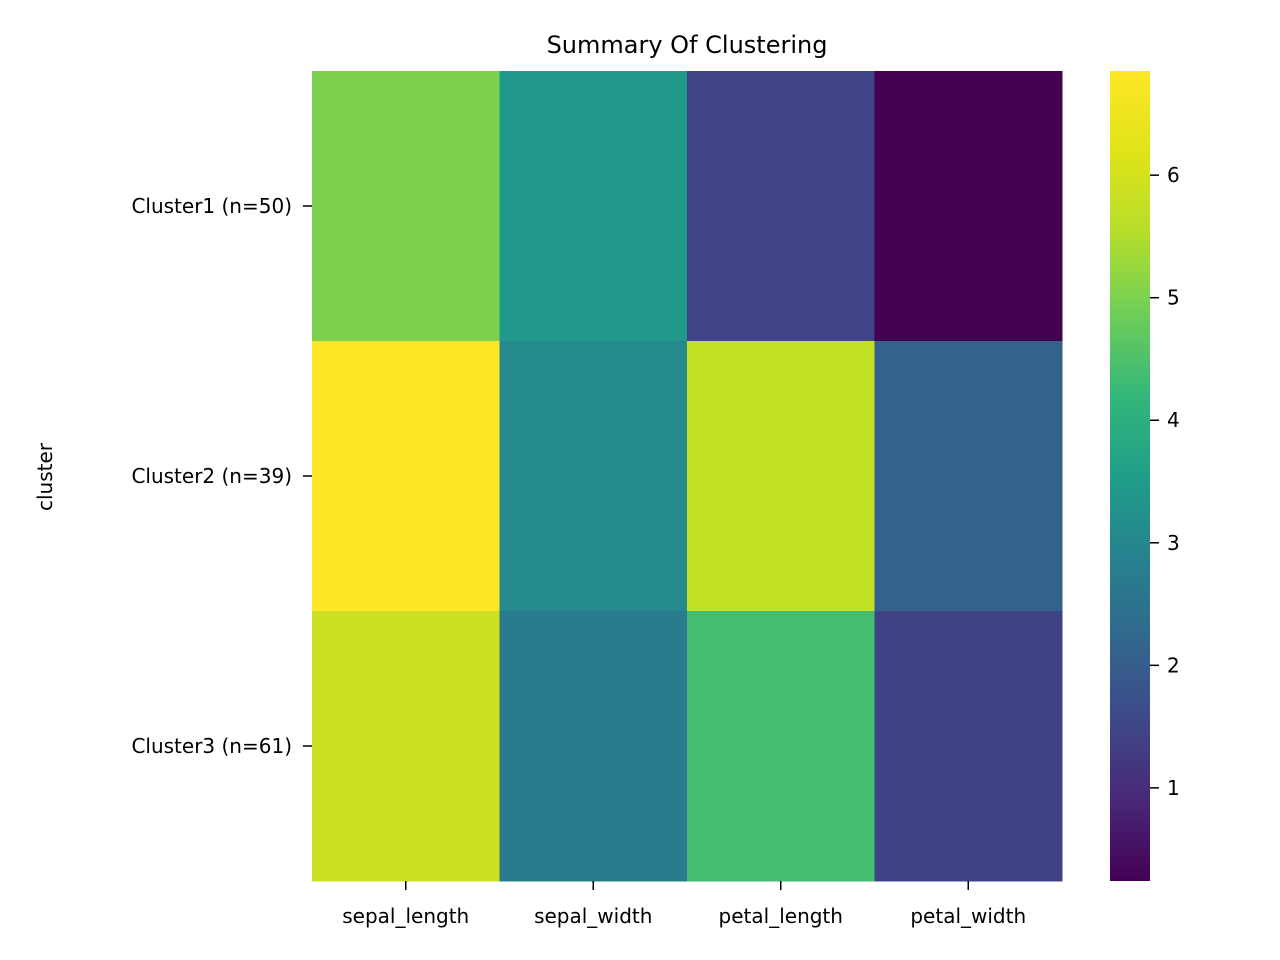 Image resolution: width=1280 pixels, height=960 pixels. I want to click on x-tick-label: sepal_width, so click(593, 916).